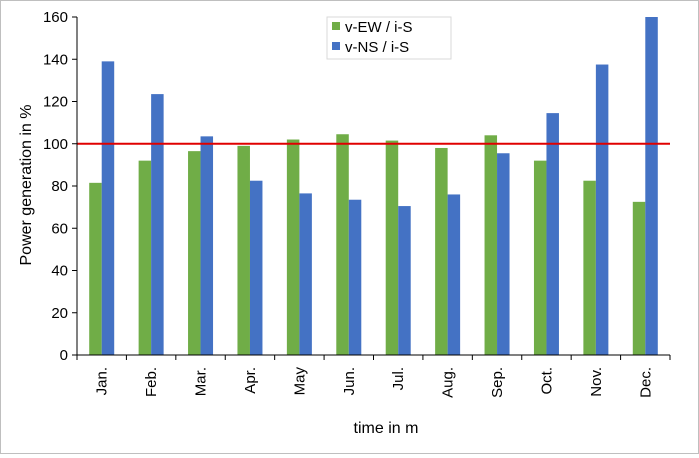 This screenshot has height=458, width=699. Describe the element at coordinates (398, 378) in the screenshot. I see `x-tick-label-jul: Jul.` at that location.